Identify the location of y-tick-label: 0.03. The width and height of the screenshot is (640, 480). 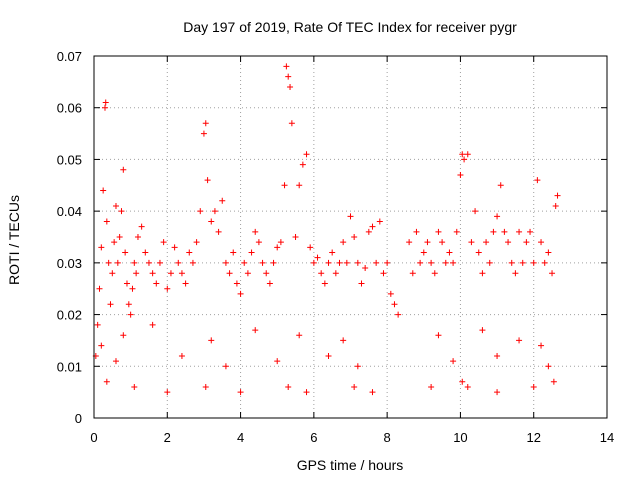
(69, 263).